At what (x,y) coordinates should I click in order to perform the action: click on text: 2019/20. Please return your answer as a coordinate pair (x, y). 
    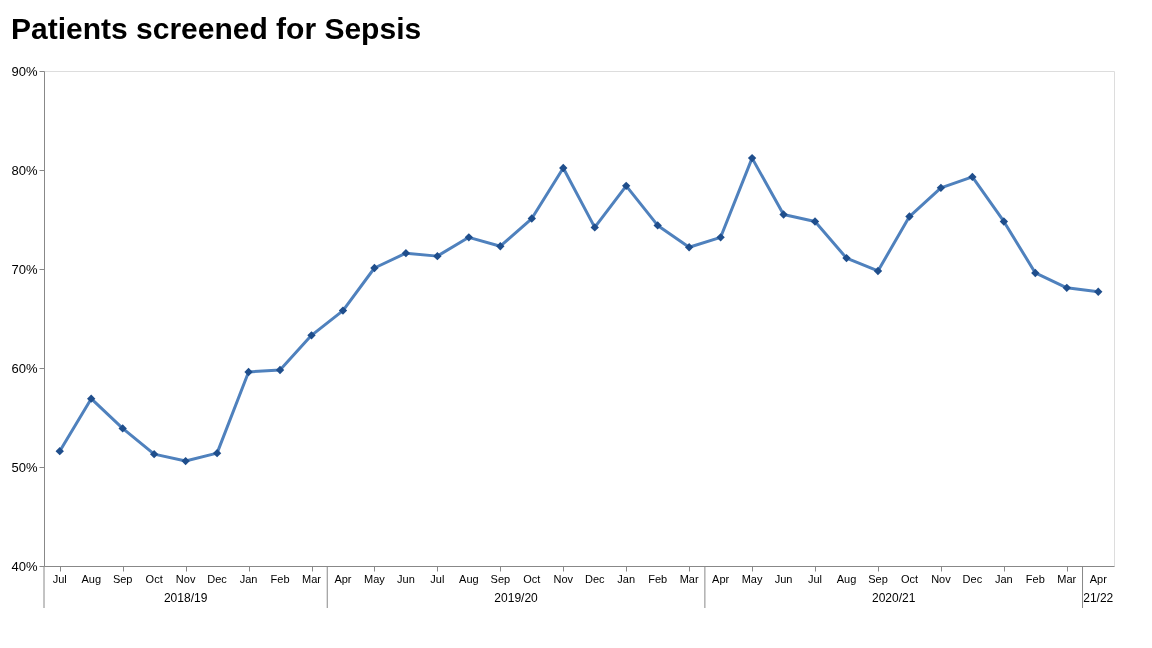
    Looking at the image, I should click on (516, 598).